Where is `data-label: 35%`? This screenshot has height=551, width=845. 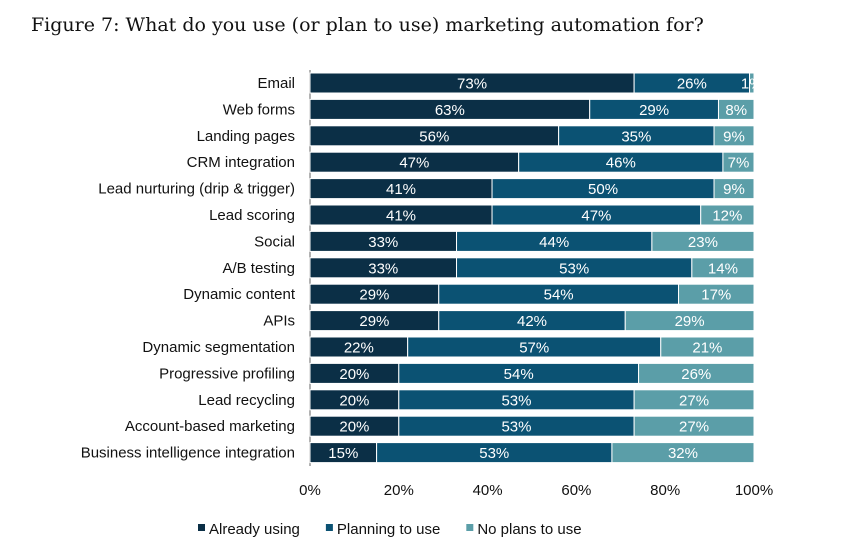
data-label: 35% is located at coordinates (636, 136).